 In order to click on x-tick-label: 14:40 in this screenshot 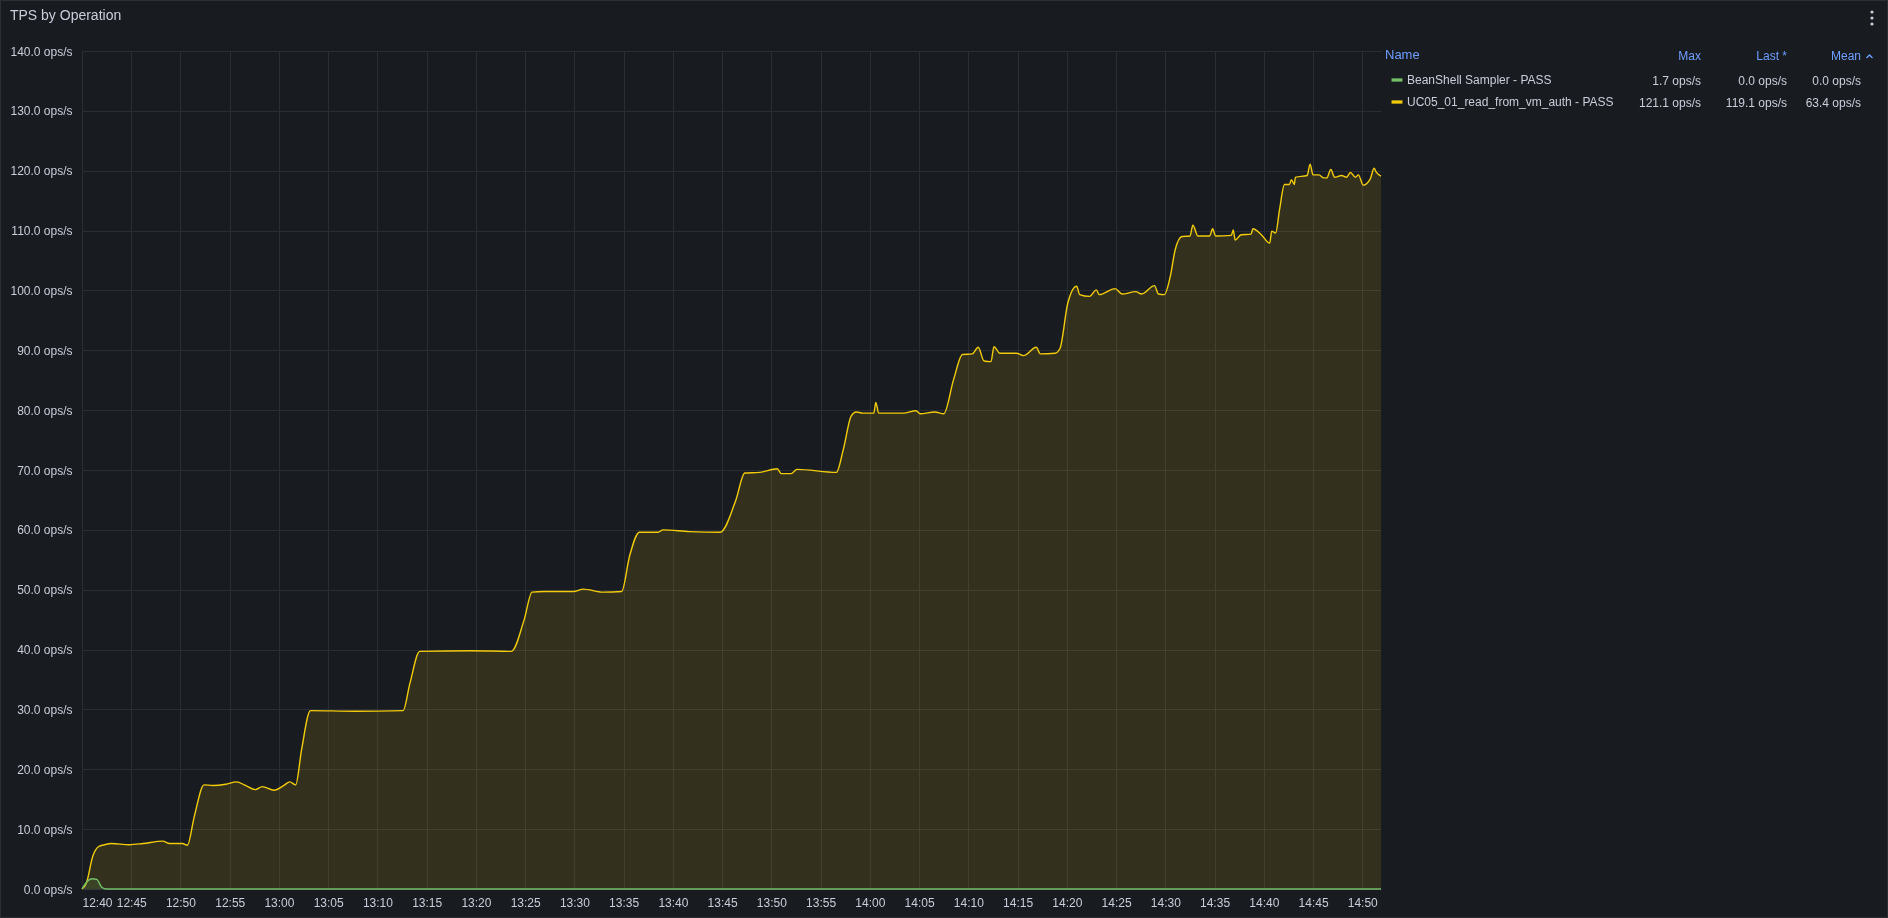, I will do `click(1264, 902)`.